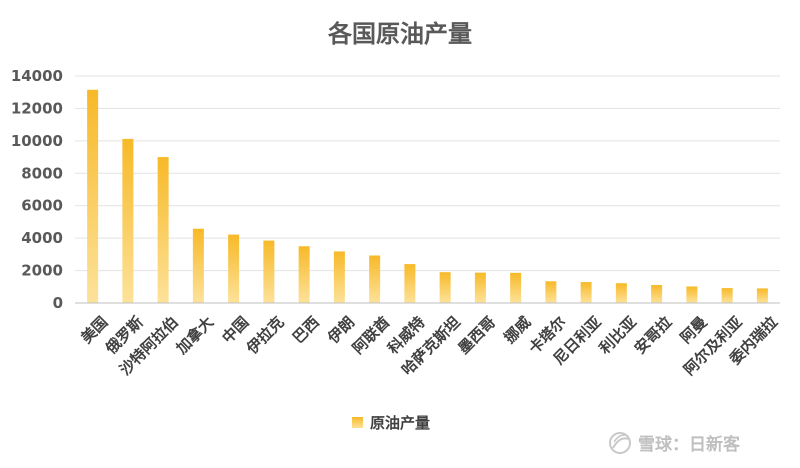 Image resolution: width=800 pixels, height=468 pixels. I want to click on legend: 原油产量, so click(391, 423).